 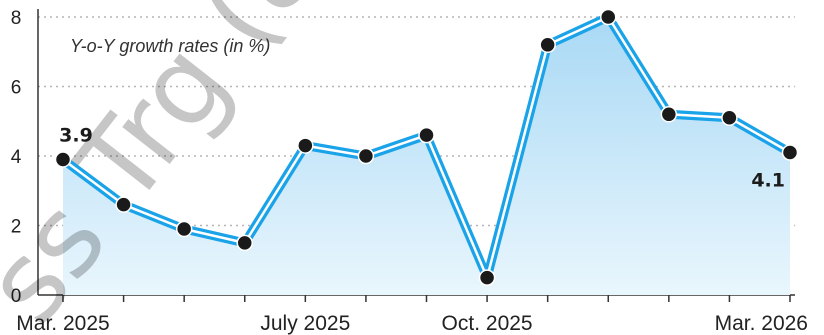 I want to click on x-tick-label: Oct. 2025, so click(x=487, y=323).